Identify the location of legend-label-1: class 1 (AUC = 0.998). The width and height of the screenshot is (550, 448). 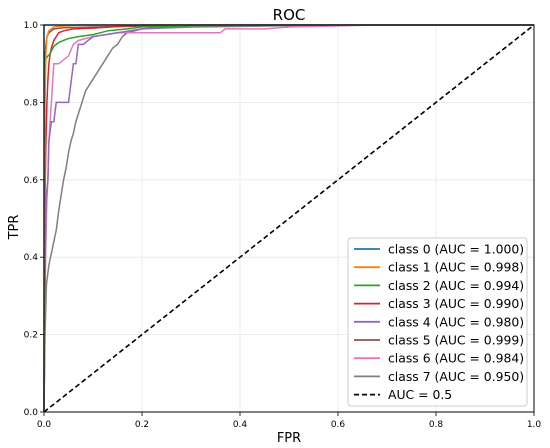
(456, 267).